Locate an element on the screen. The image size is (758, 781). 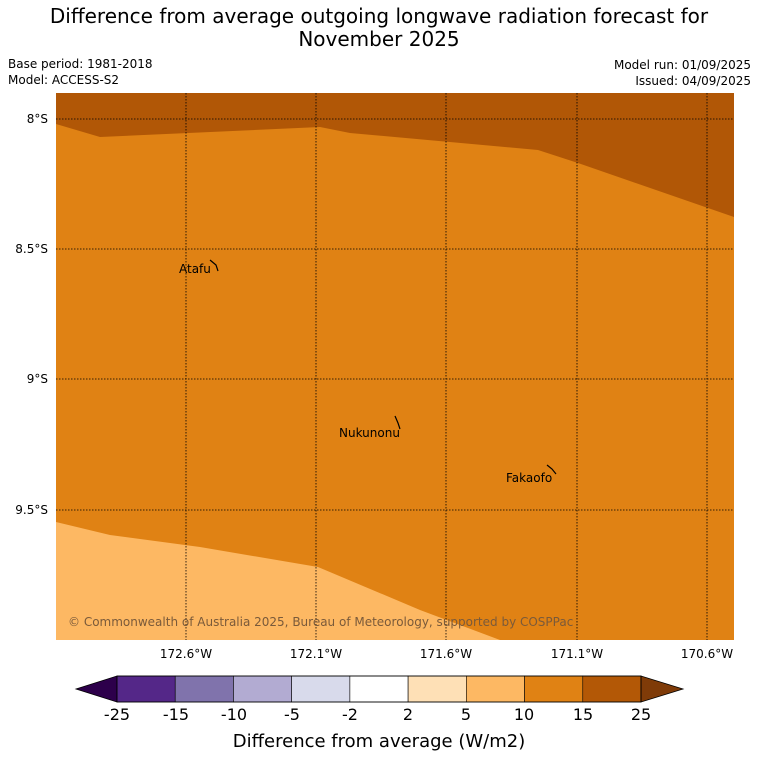
lon-label: 171.6°W is located at coordinates (446, 654).